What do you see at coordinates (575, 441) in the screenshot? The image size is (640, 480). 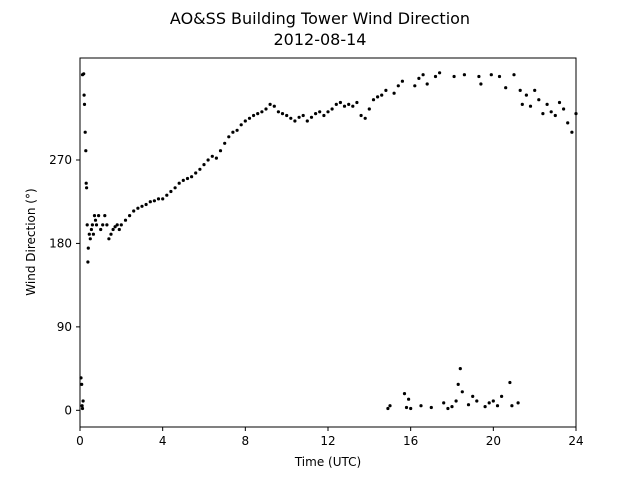 I see `x-tick-label: 24` at bounding box center [575, 441].